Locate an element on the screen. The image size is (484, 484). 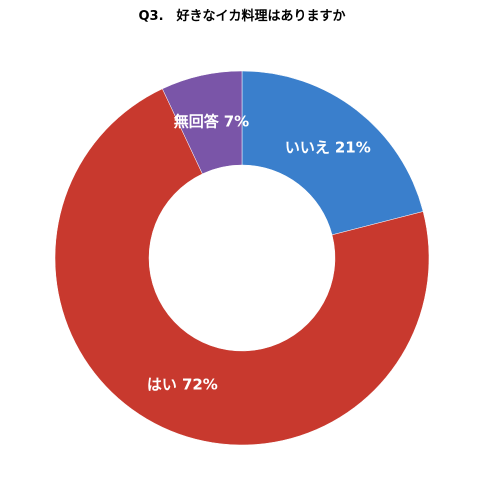
value-label: 21% is located at coordinates (353, 147).